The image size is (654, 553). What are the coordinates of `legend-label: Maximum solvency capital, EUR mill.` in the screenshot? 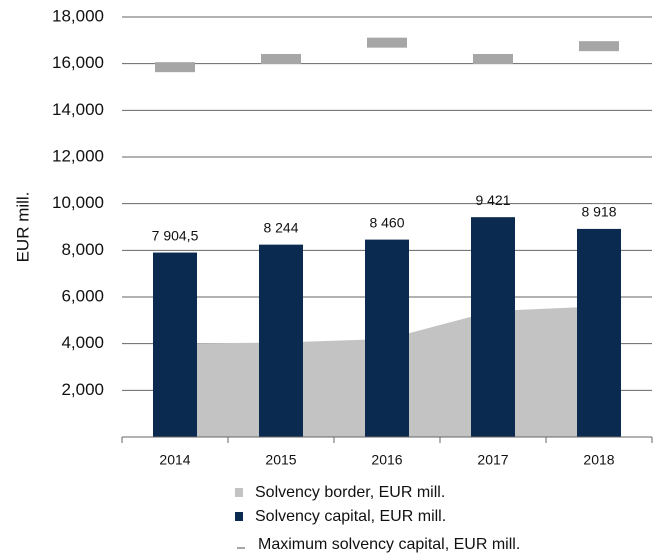 It's located at (389, 544).